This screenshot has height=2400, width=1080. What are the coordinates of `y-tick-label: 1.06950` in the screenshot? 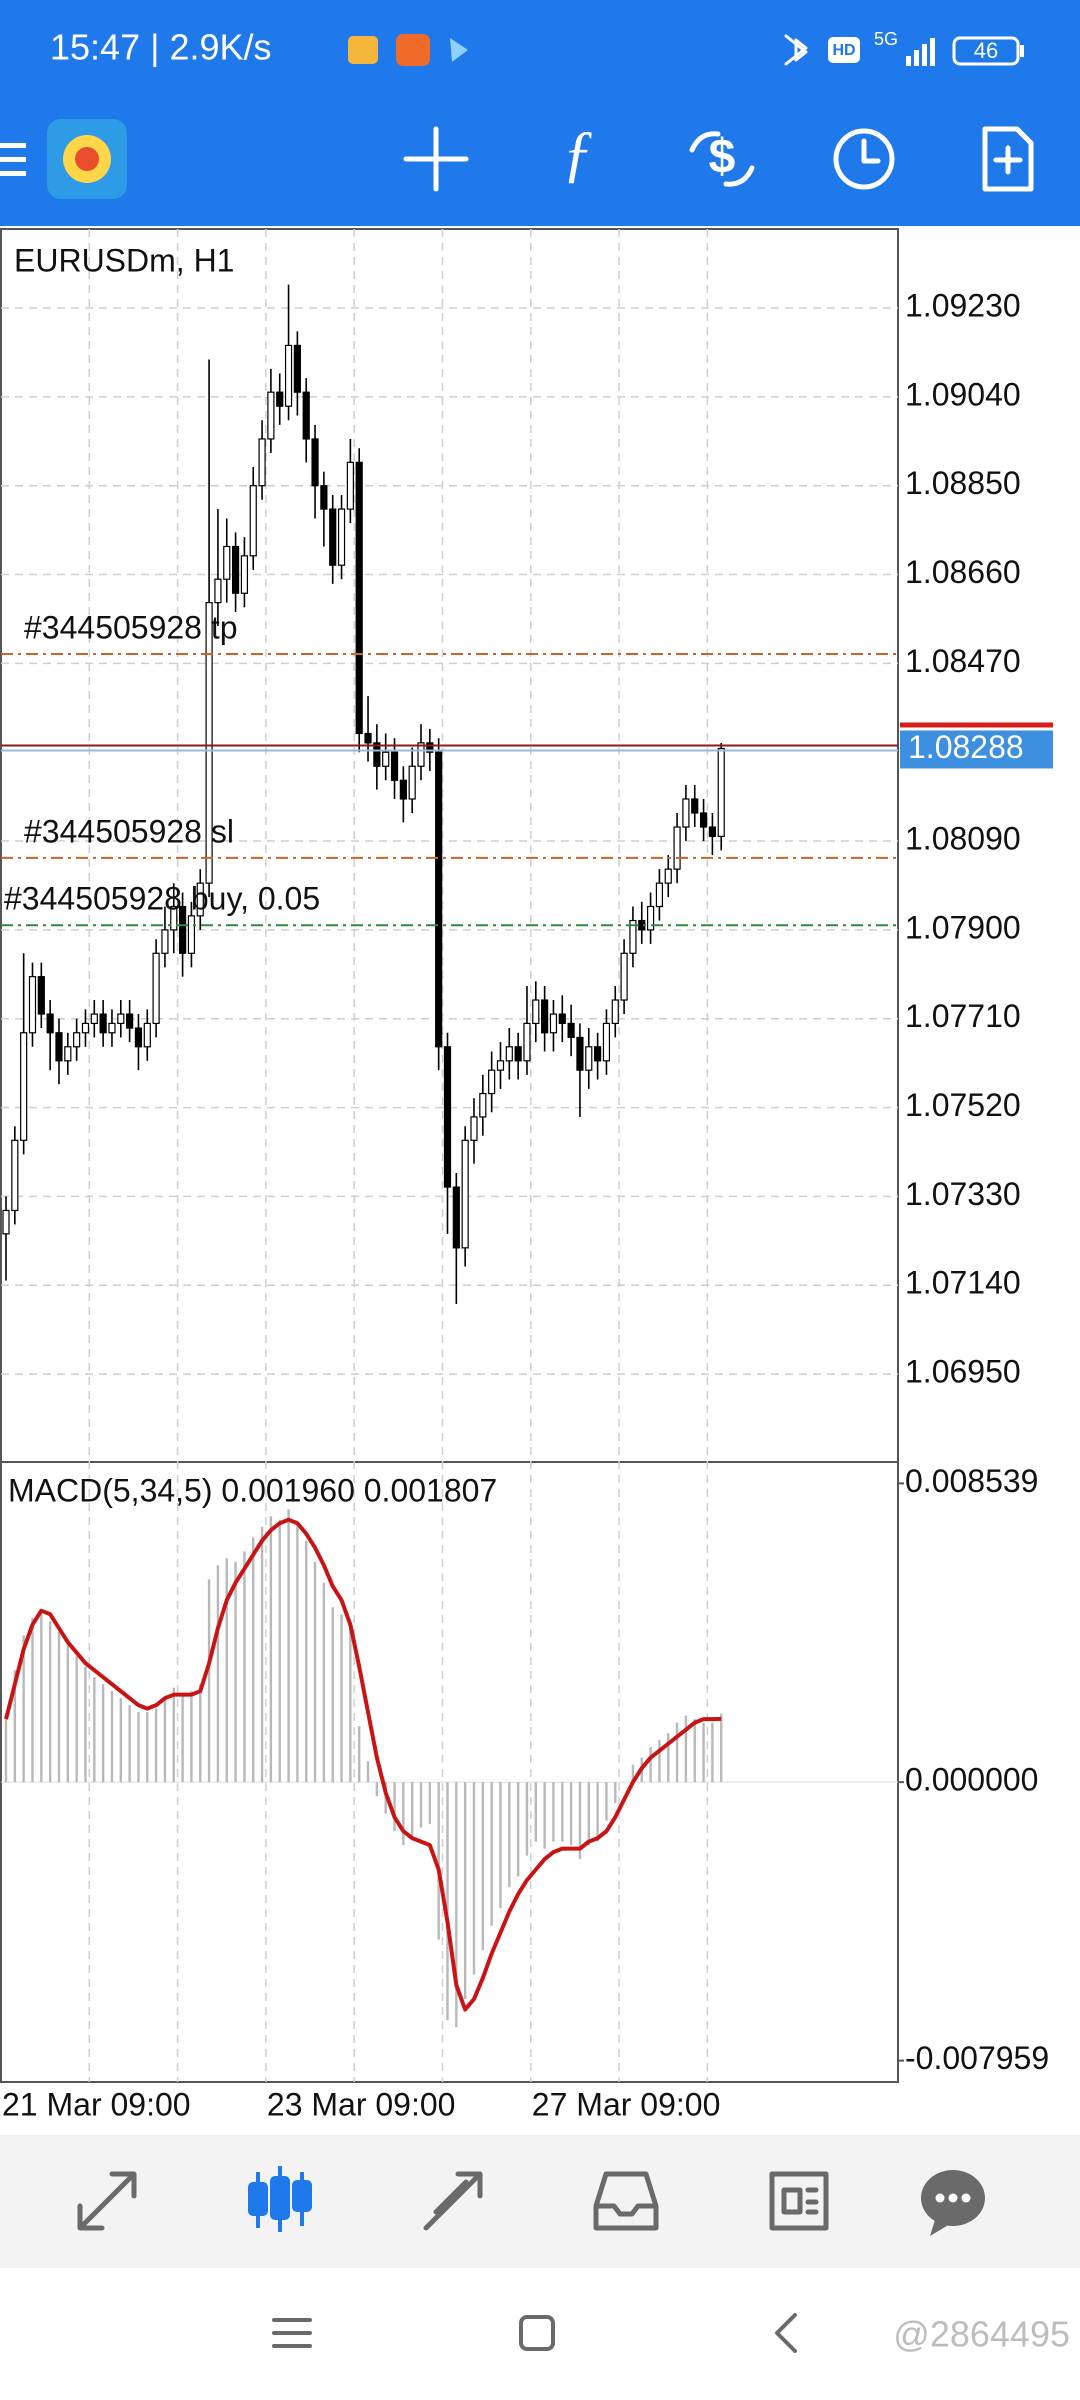 It's located at (963, 1372).